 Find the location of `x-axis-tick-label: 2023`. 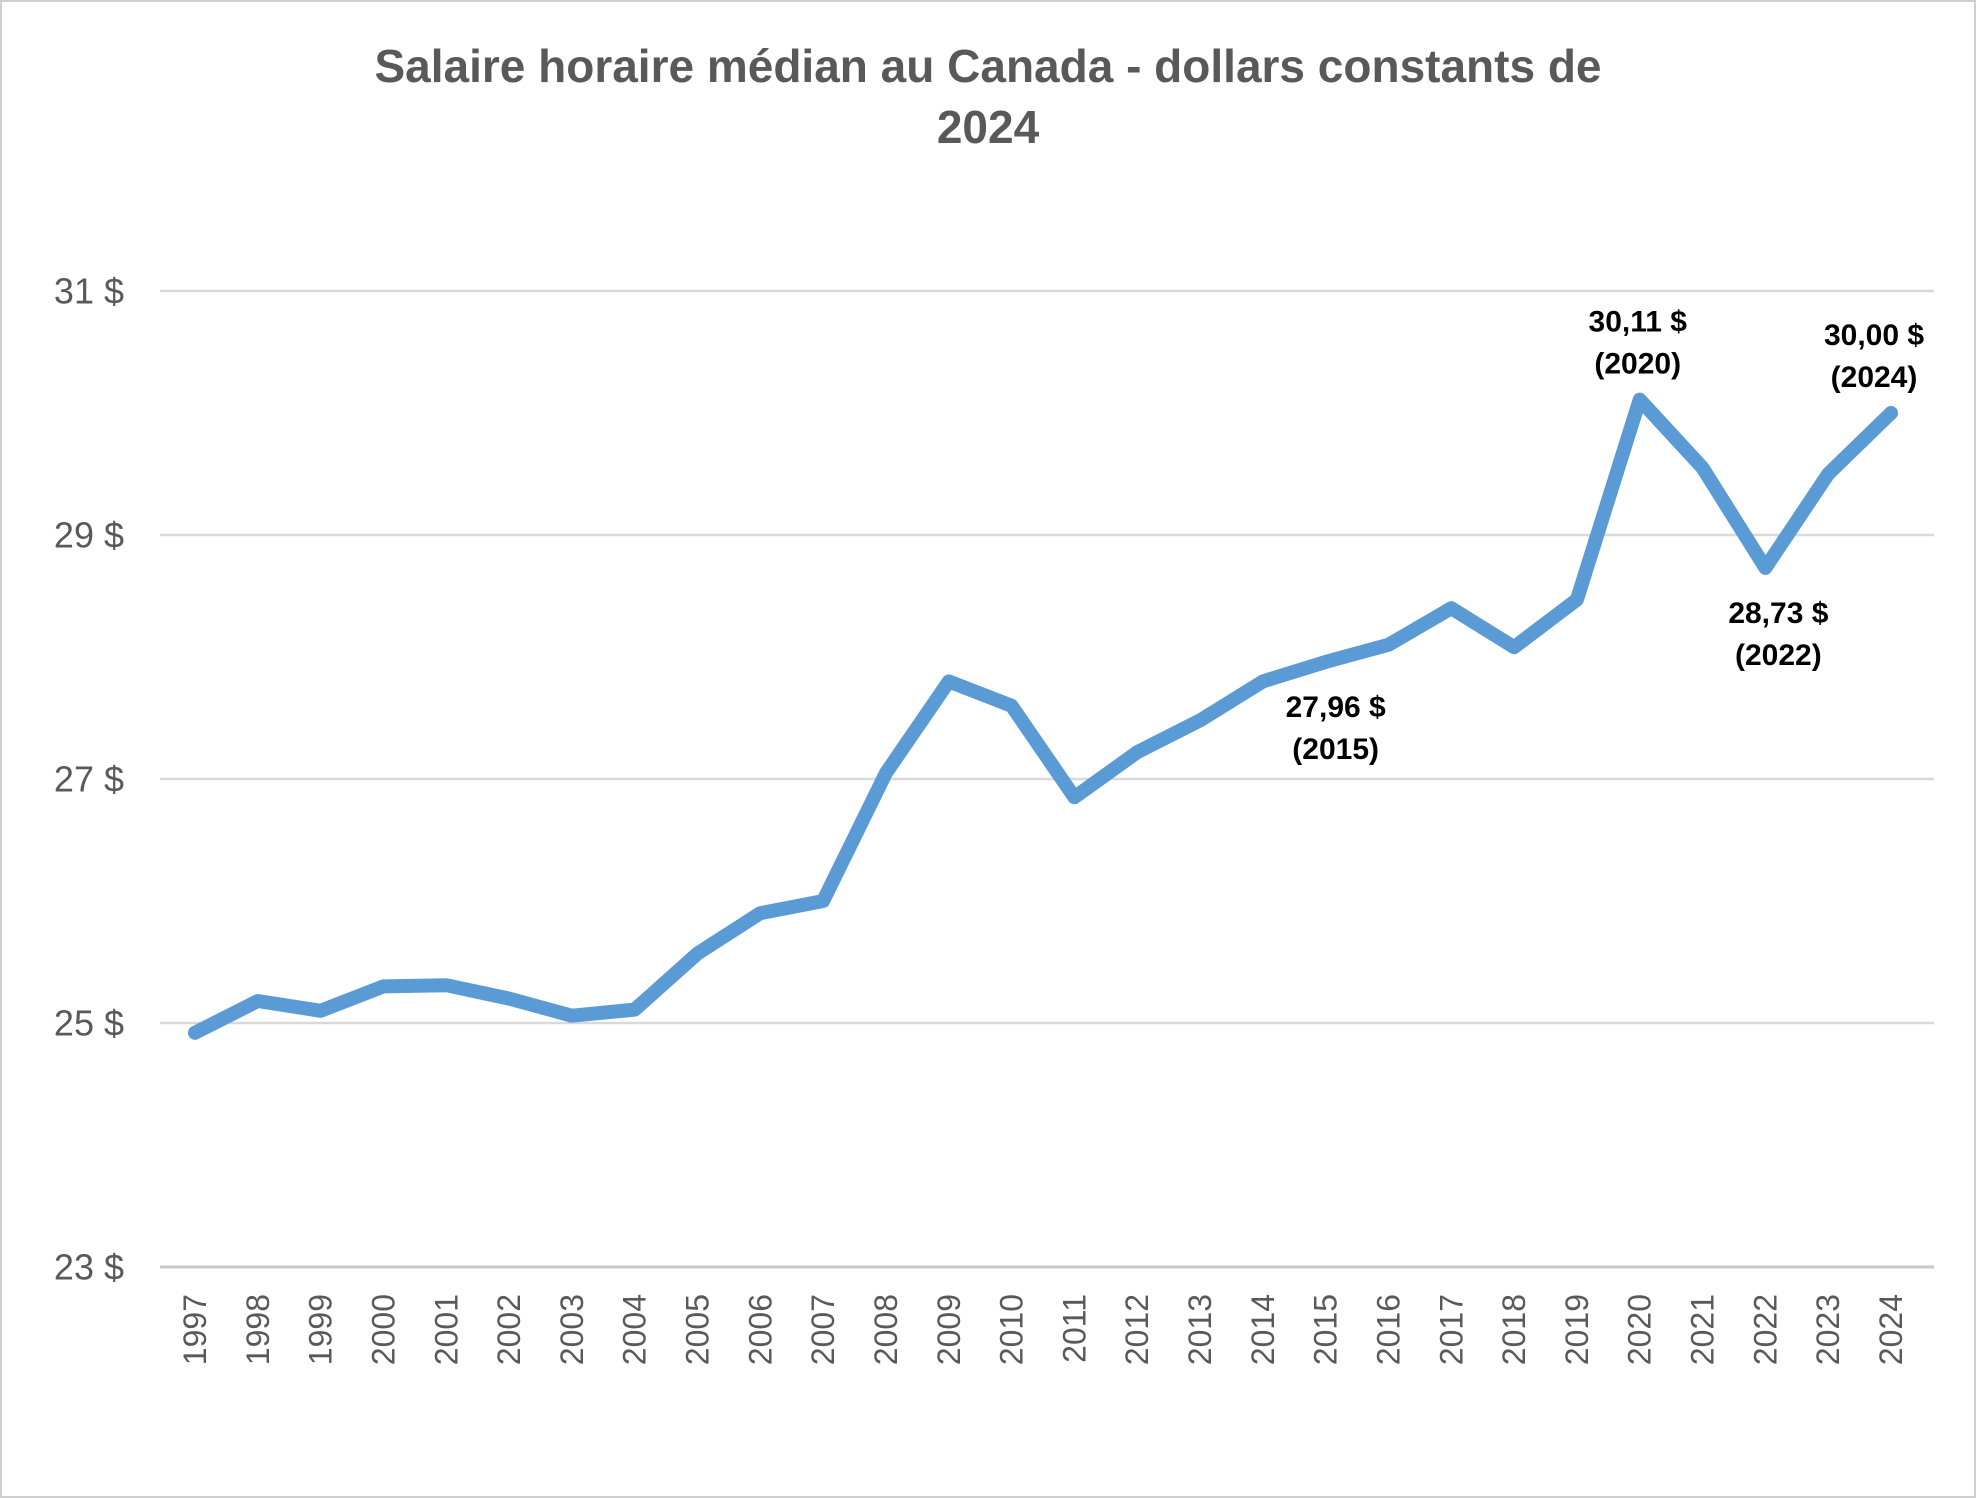

x-axis-tick-label: 2023 is located at coordinates (1828, 1329).